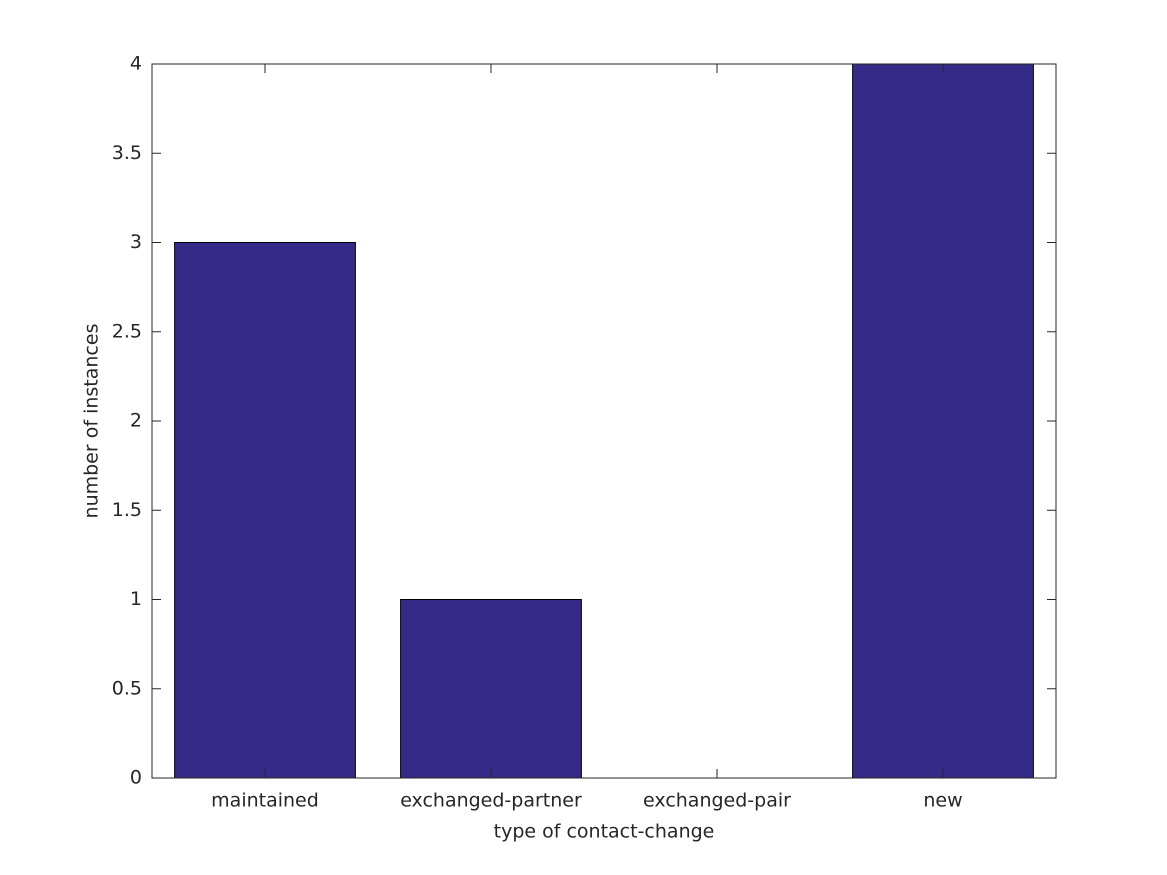 This screenshot has width=1167, height=875. I want to click on y-tick-label: 3.5, so click(127, 153).